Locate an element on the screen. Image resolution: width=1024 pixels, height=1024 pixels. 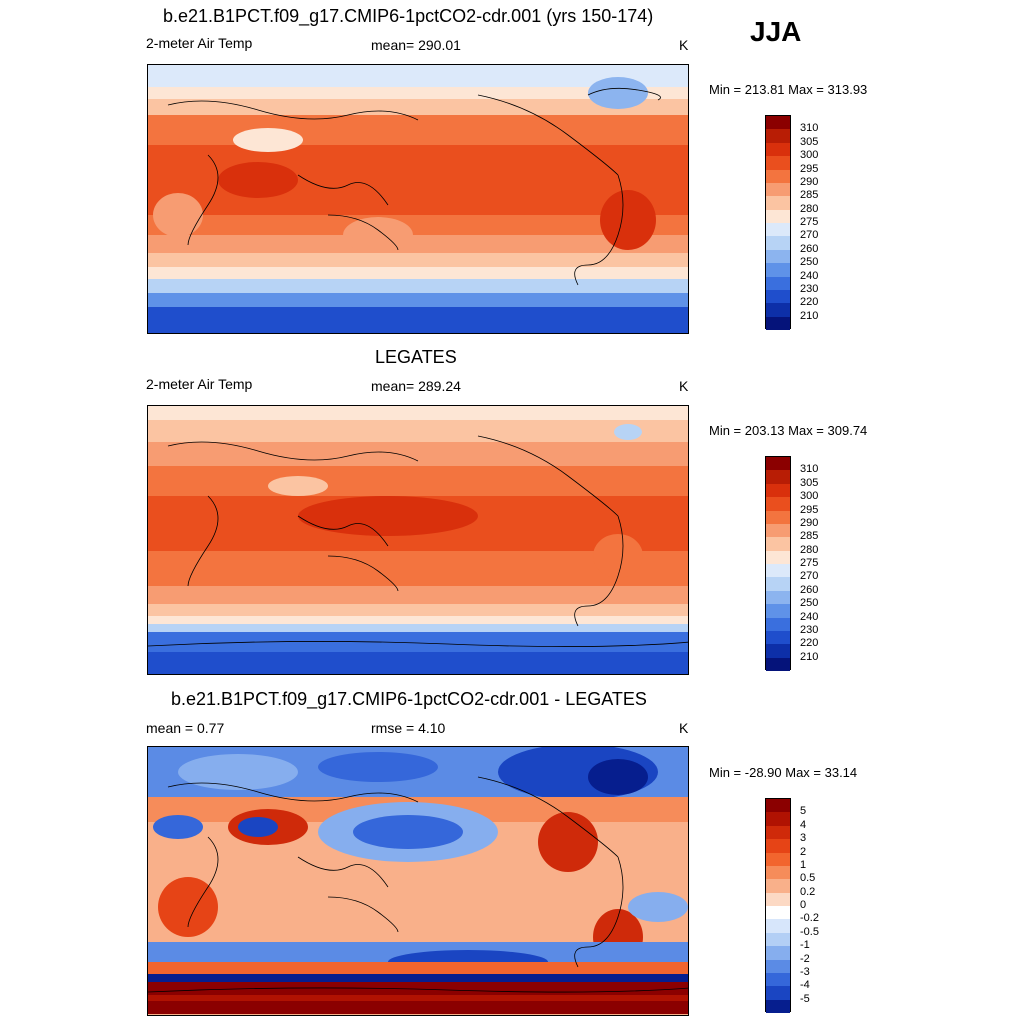
panel-1-cbar-tick: 250 is located at coordinates (809, 262).